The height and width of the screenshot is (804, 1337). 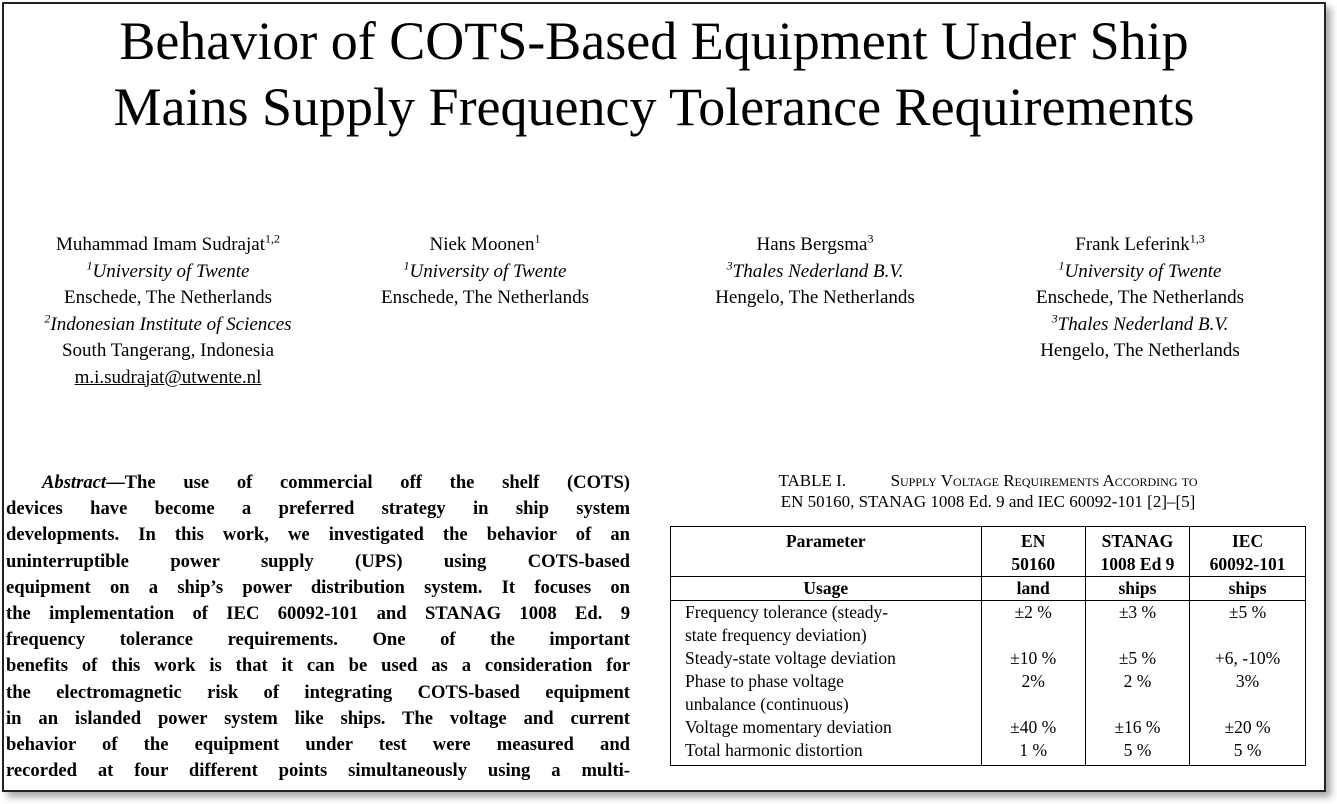 I want to click on table-param-cell: Steady-state voltage deviation, so click(x=790, y=658).